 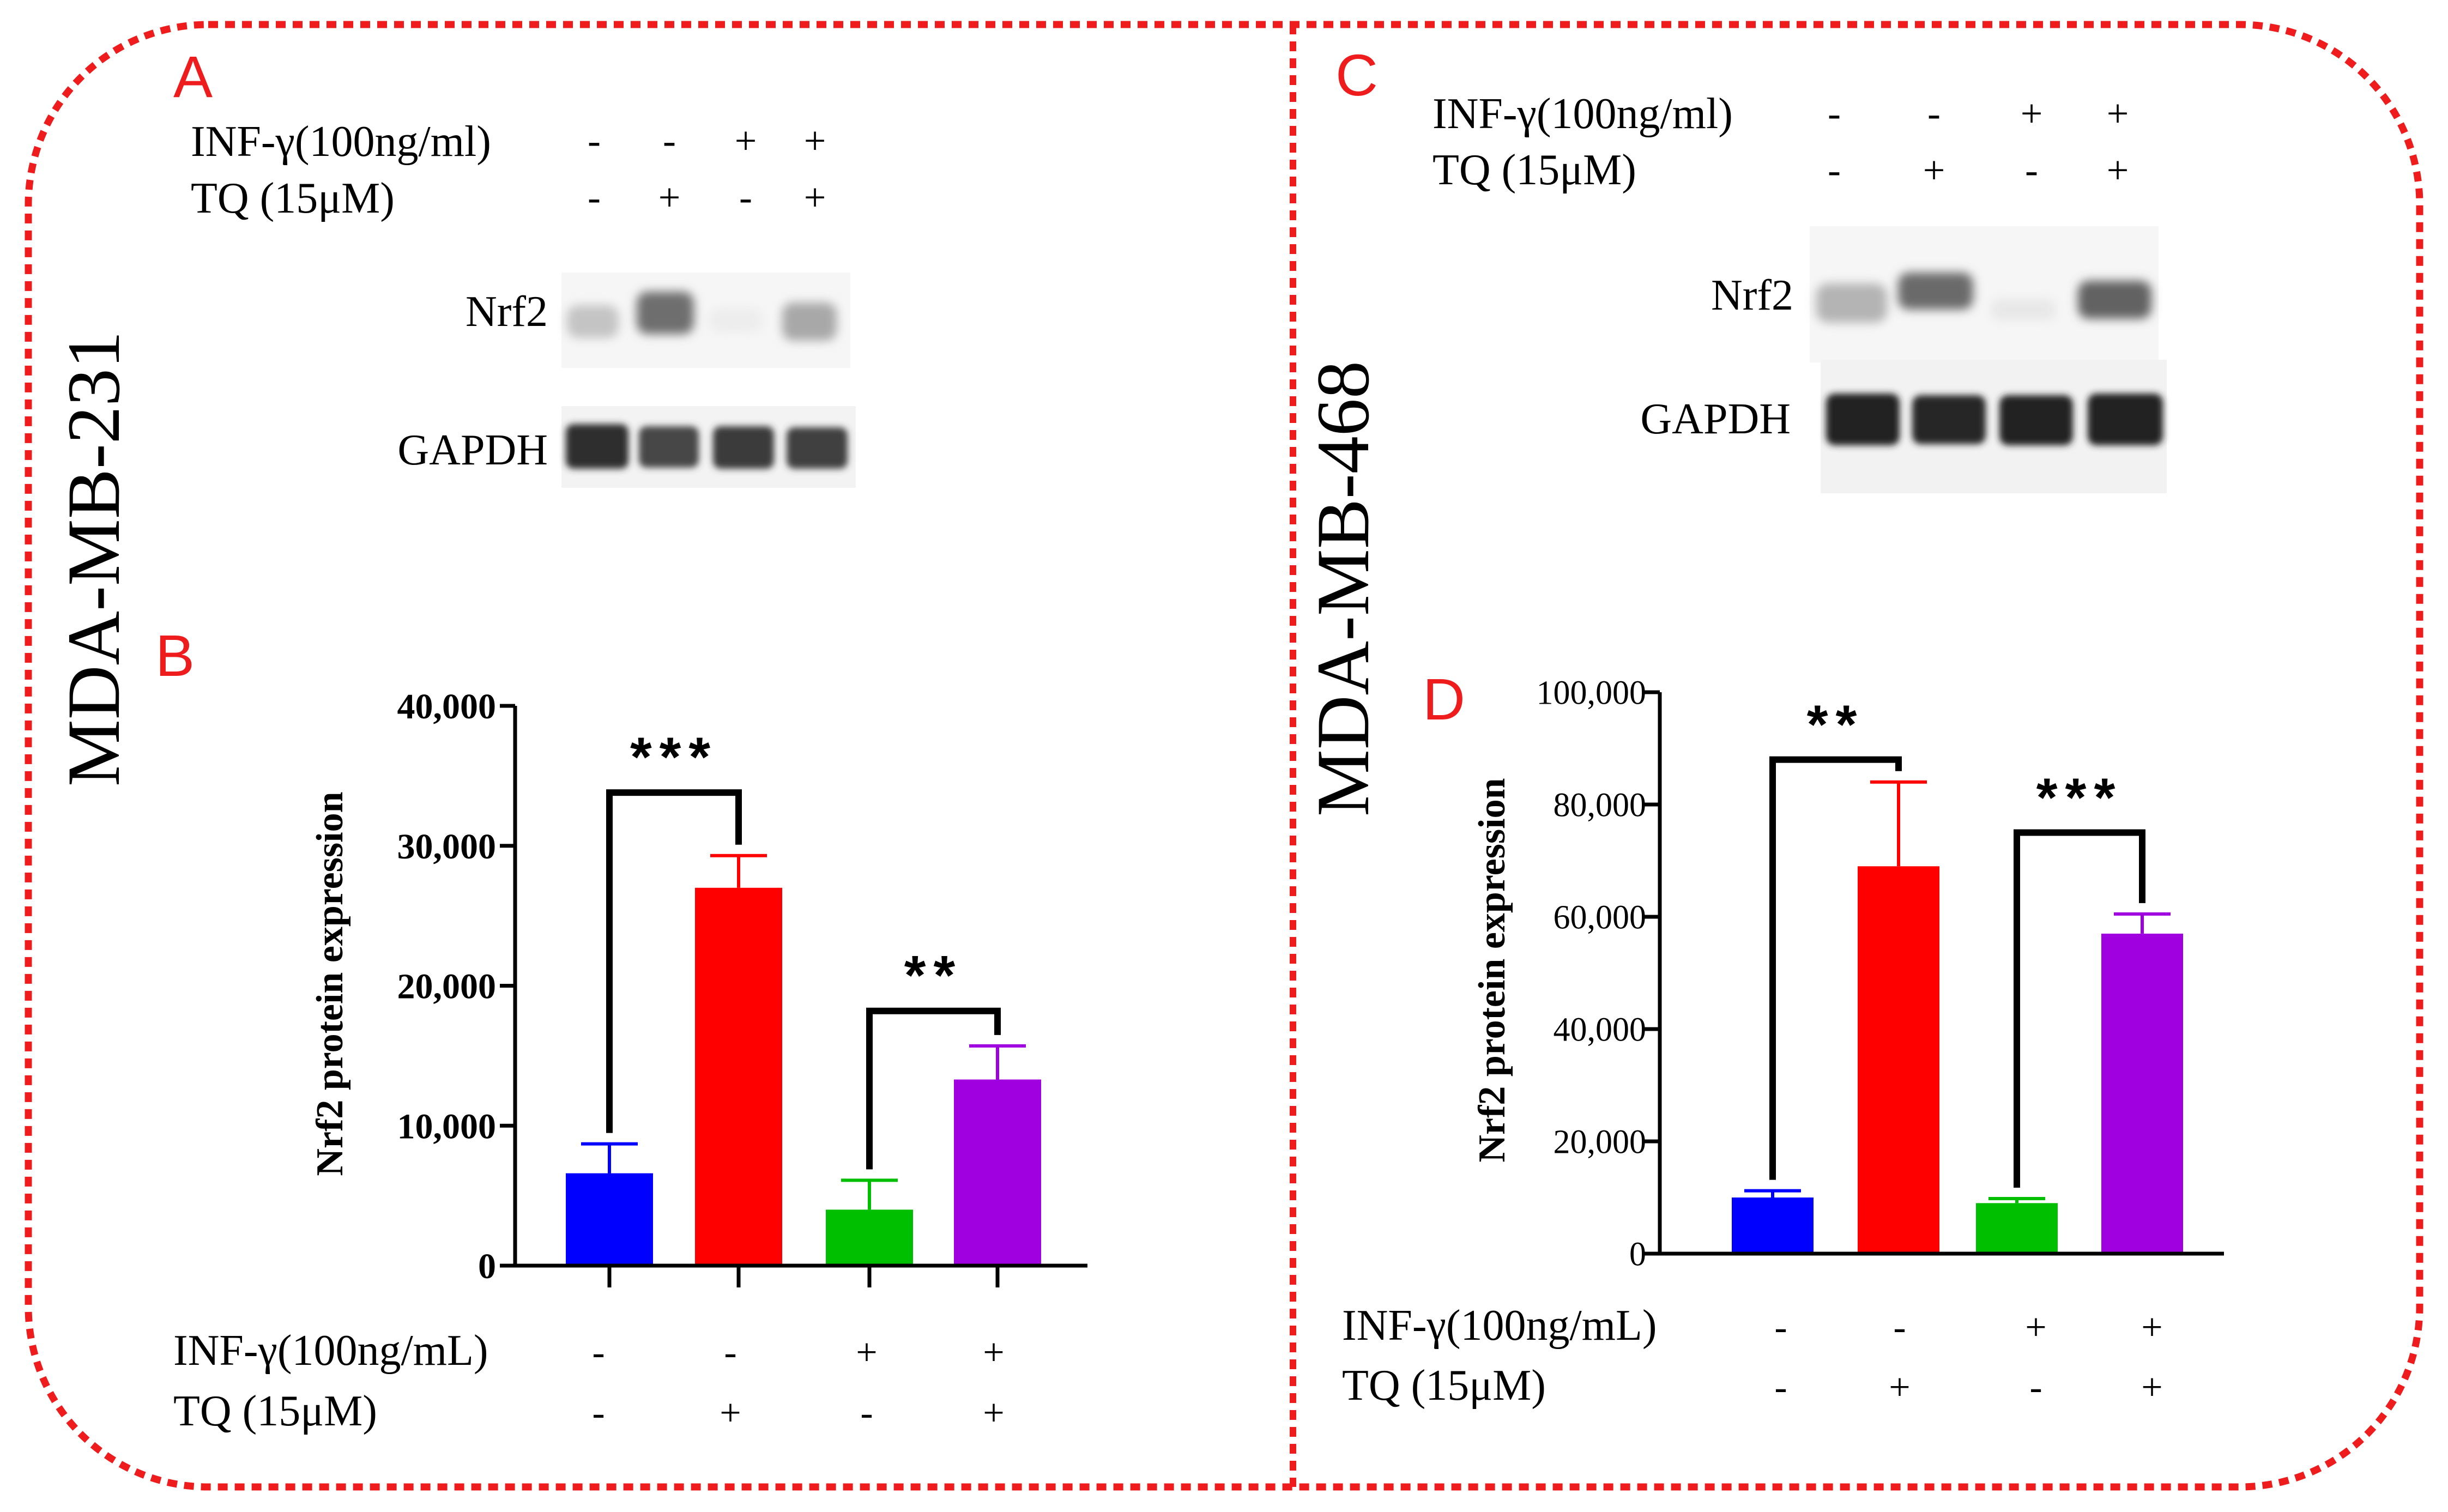 What do you see at coordinates (1600, 917) in the screenshot?
I see `y-tick-label: 60,000` at bounding box center [1600, 917].